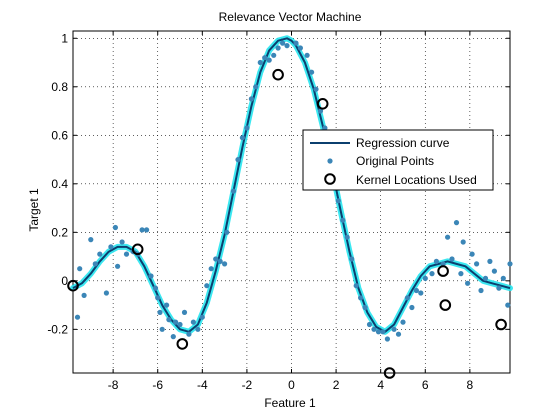  What do you see at coordinates (290, 403) in the screenshot?
I see `x-axis-title: Feature 1` at bounding box center [290, 403].